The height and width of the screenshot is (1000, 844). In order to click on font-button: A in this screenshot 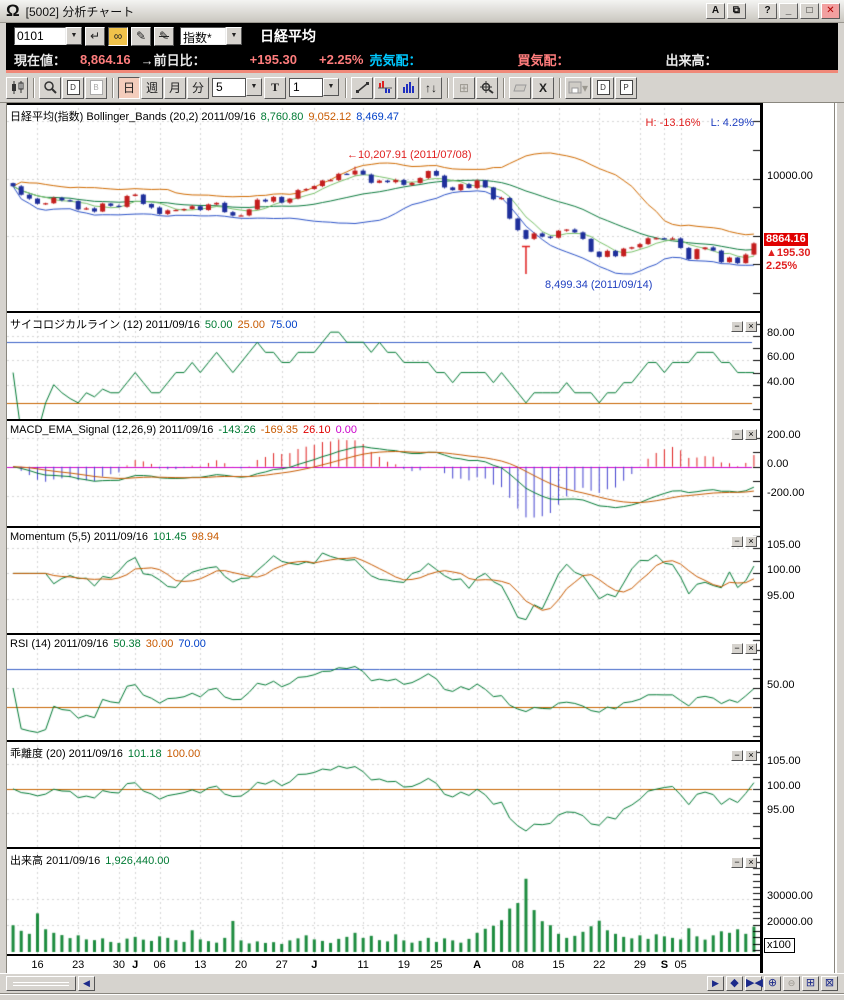, I will do `click(715, 11)`.